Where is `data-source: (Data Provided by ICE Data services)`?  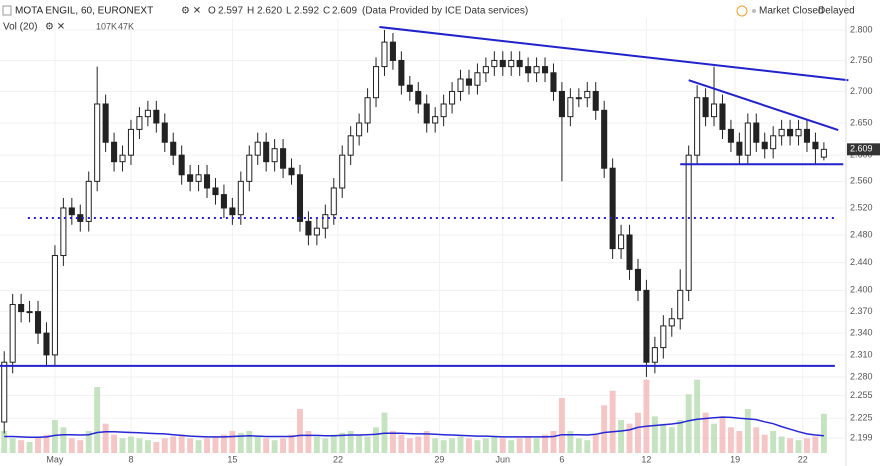
data-source: (Data Provided by ICE Data services) is located at coordinates (445, 11).